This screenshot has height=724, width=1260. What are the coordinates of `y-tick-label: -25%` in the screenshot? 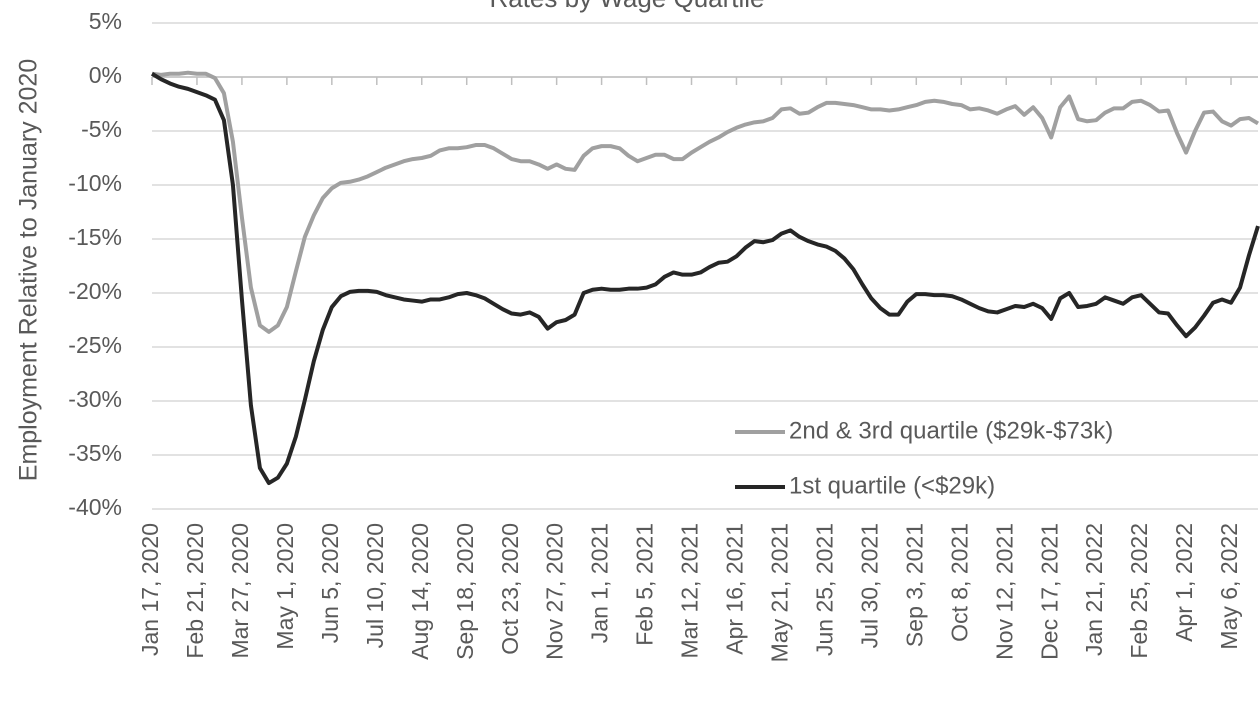 It's located at (95, 345).